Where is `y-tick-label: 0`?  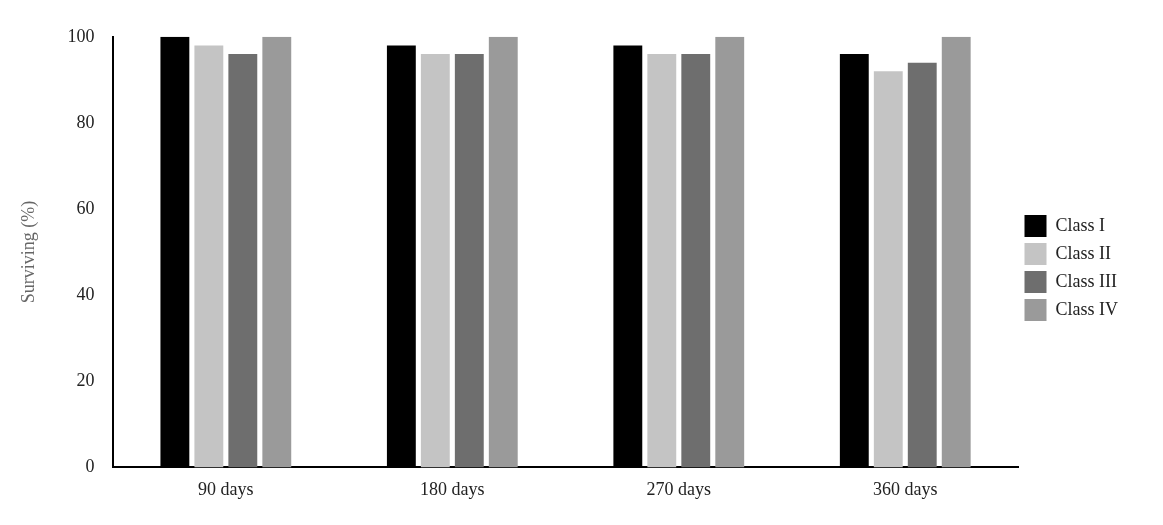 y-tick-label: 0 is located at coordinates (90, 466).